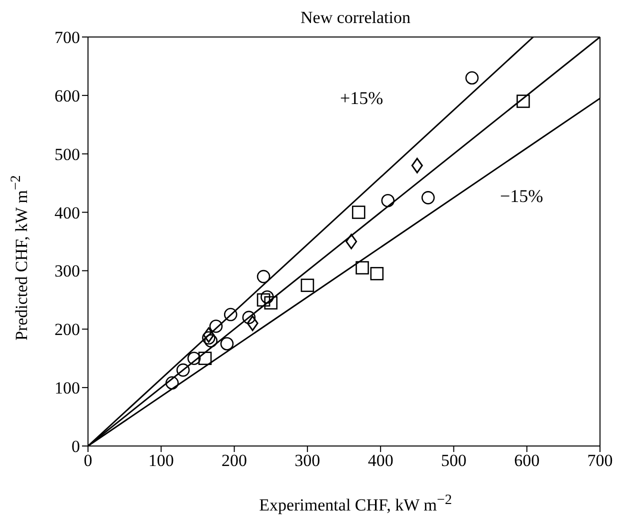 This screenshot has width=621, height=529. Describe the element at coordinates (76, 446) in the screenshot. I see `y-tick-label: 0` at that location.